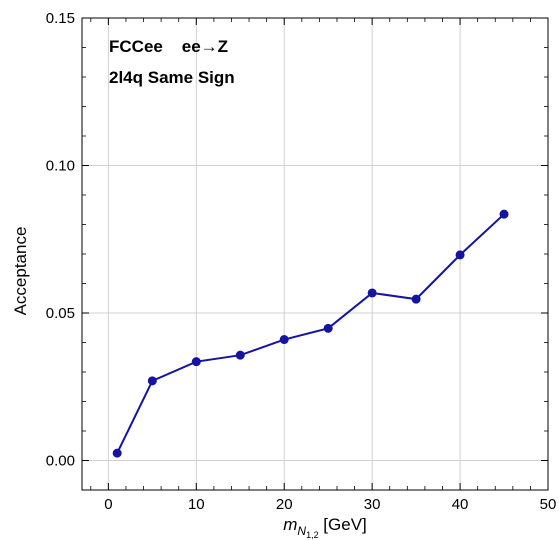 This screenshot has height=540, width=559. Describe the element at coordinates (548, 504) in the screenshot. I see `x-tick-label: 50` at that location.